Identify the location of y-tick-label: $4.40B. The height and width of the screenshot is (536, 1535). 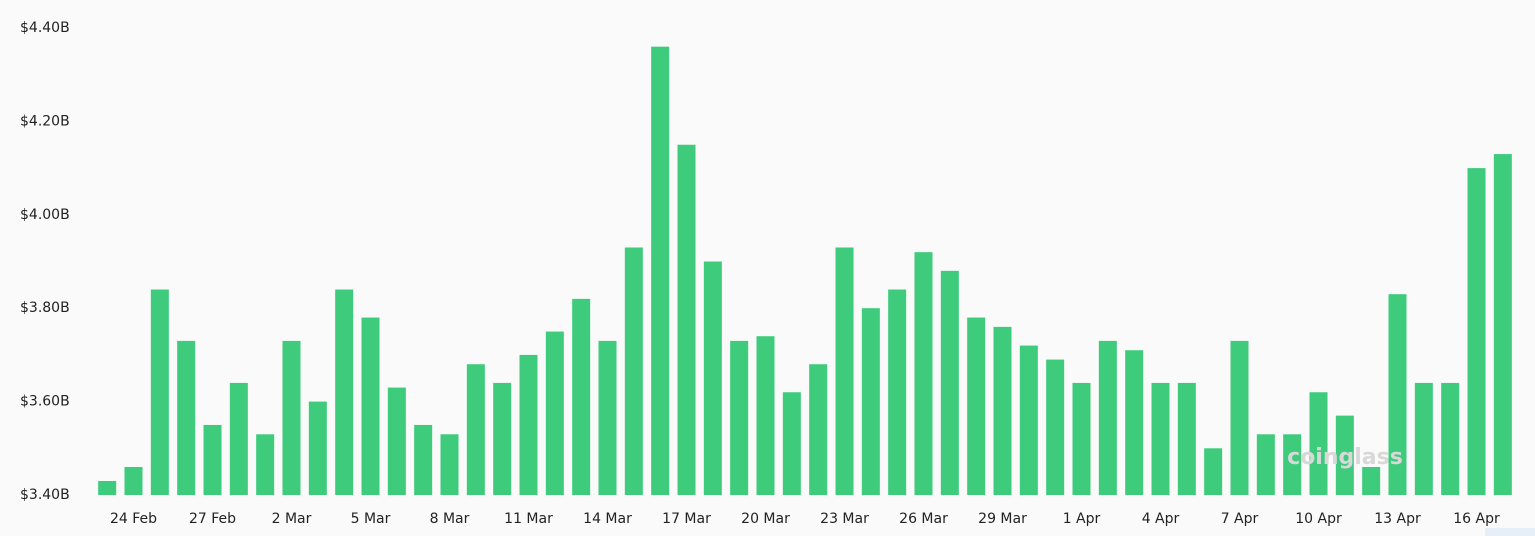
(45, 28).